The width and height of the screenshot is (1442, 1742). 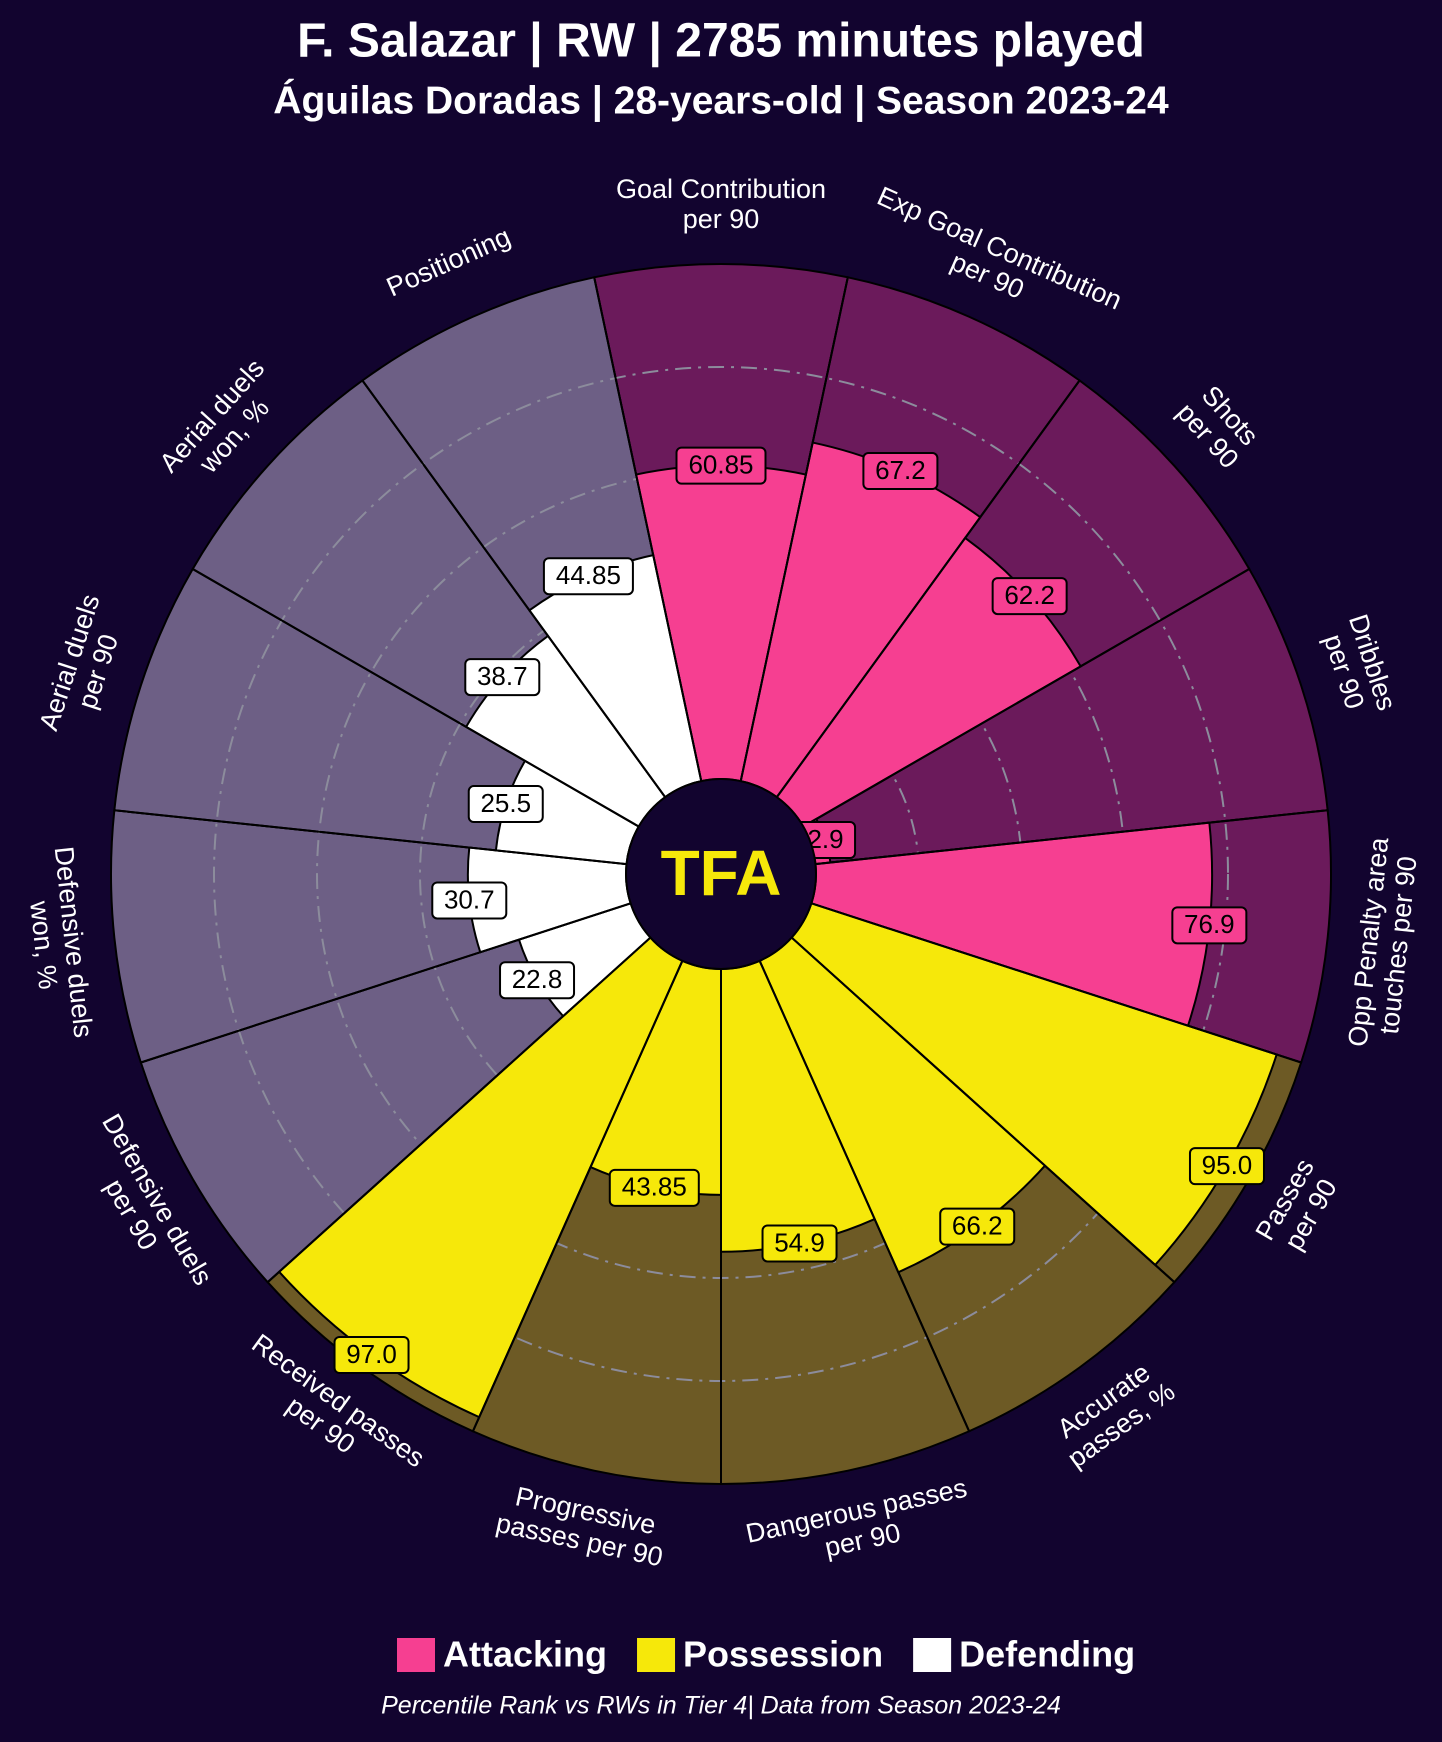 What do you see at coordinates (721, 41) in the screenshot?
I see `chart-title: F. Salazar | RW | 2785 minutes played` at bounding box center [721, 41].